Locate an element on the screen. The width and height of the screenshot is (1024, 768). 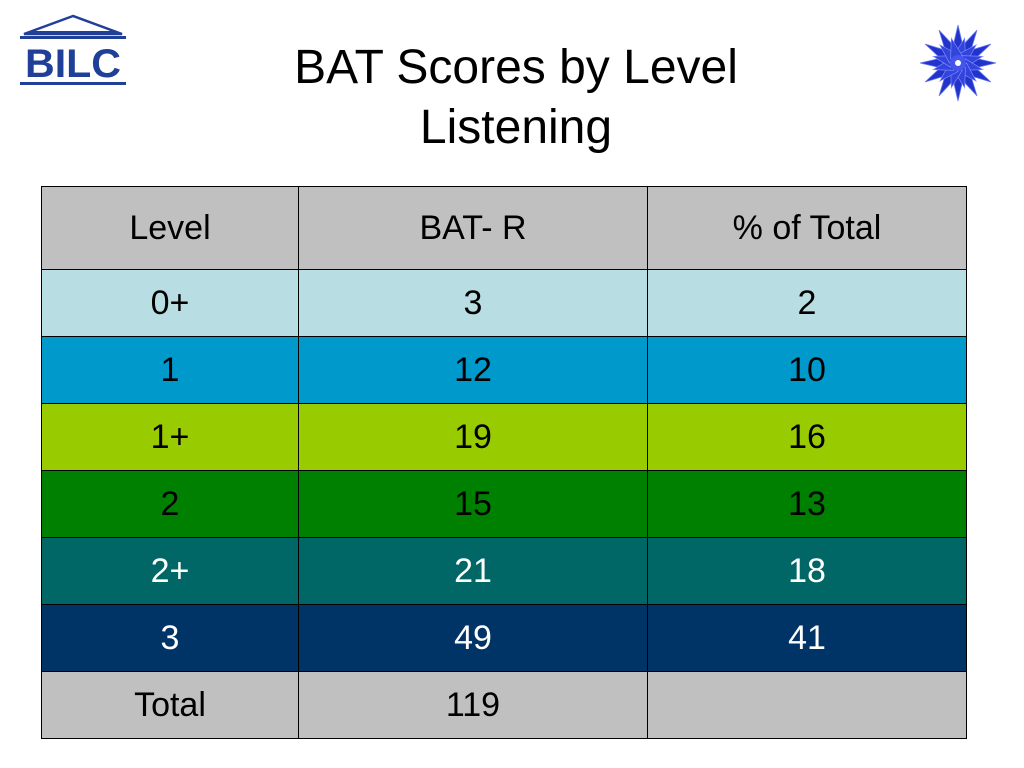
cell-bat-r: 49 is located at coordinates (473, 638).